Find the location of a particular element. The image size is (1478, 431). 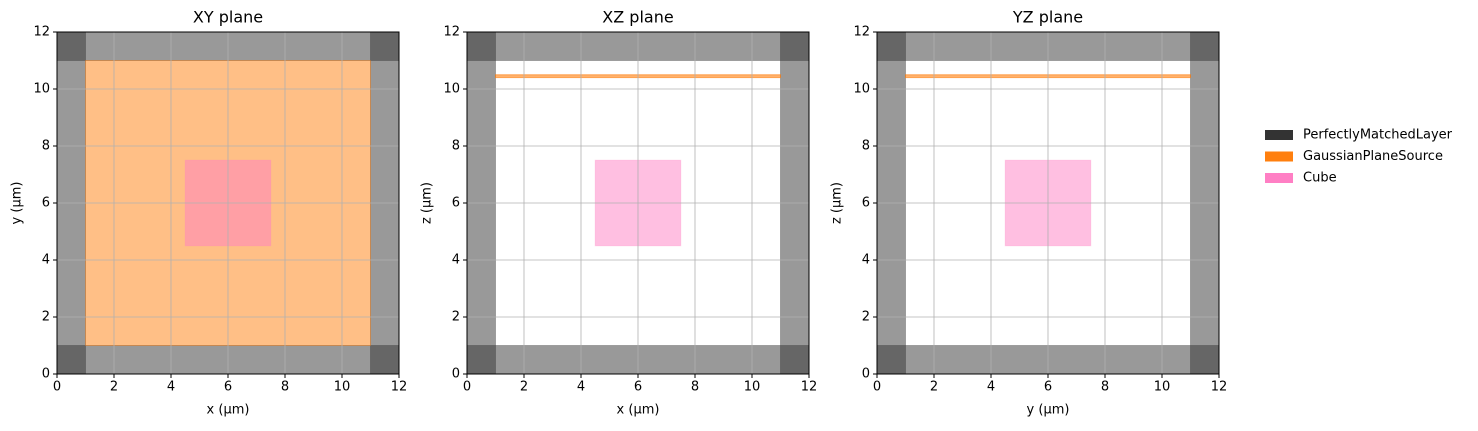

legend-label: GaussianPlaneSource is located at coordinates (1373, 156).